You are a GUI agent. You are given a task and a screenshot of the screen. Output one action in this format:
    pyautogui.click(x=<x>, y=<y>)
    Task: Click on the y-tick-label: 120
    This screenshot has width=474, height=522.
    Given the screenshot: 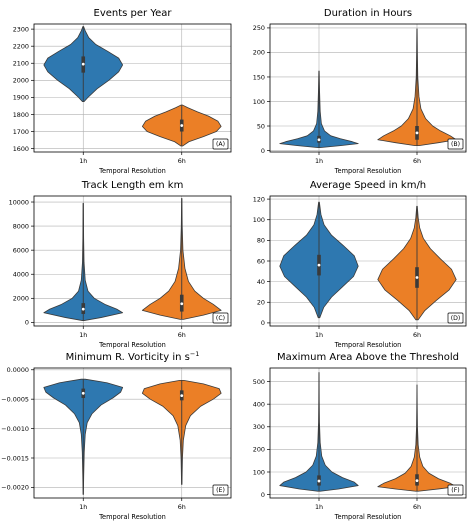 What is the action you would take?
    pyautogui.click(x=259, y=199)
    